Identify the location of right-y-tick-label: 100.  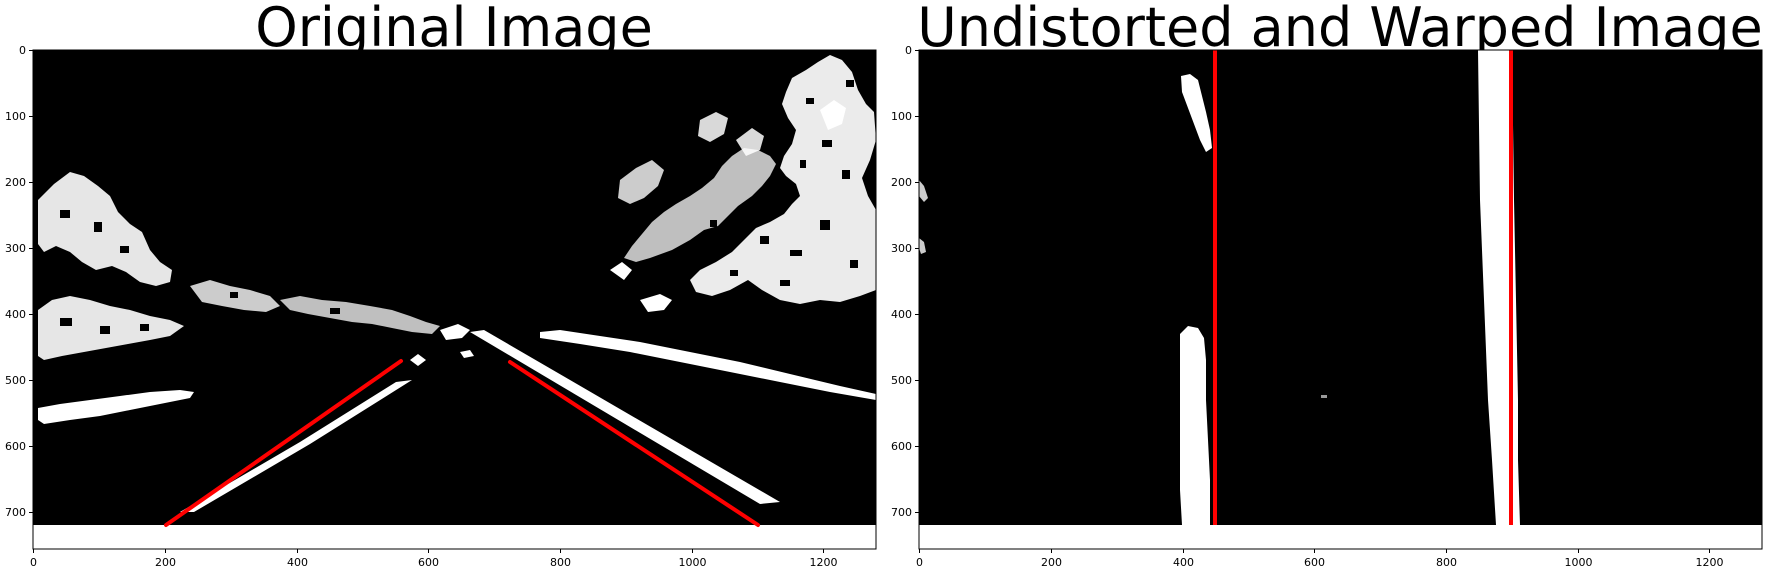
(901, 116).